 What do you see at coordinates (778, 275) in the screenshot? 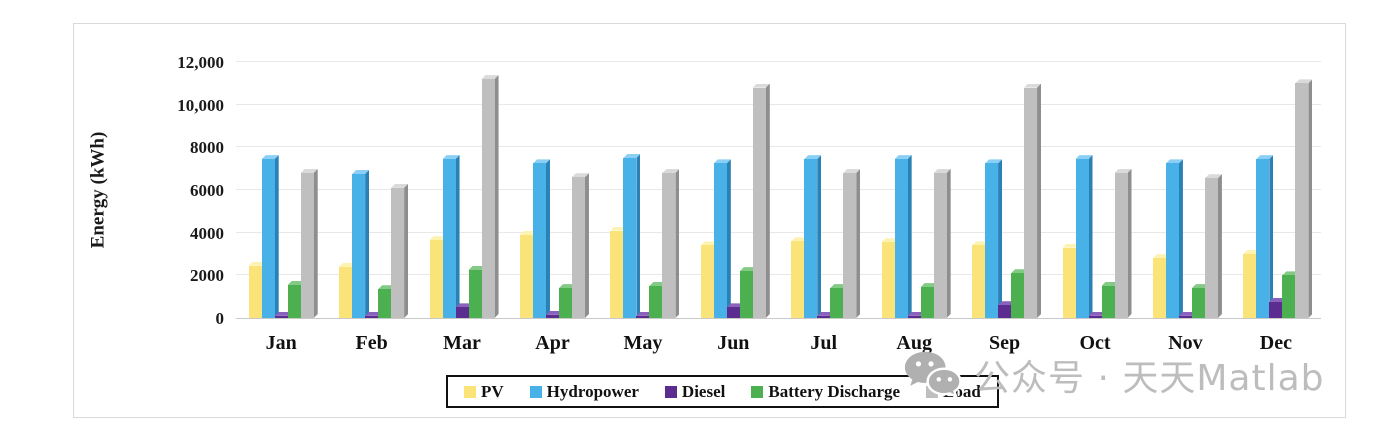
I see `gridline-2000` at bounding box center [778, 275].